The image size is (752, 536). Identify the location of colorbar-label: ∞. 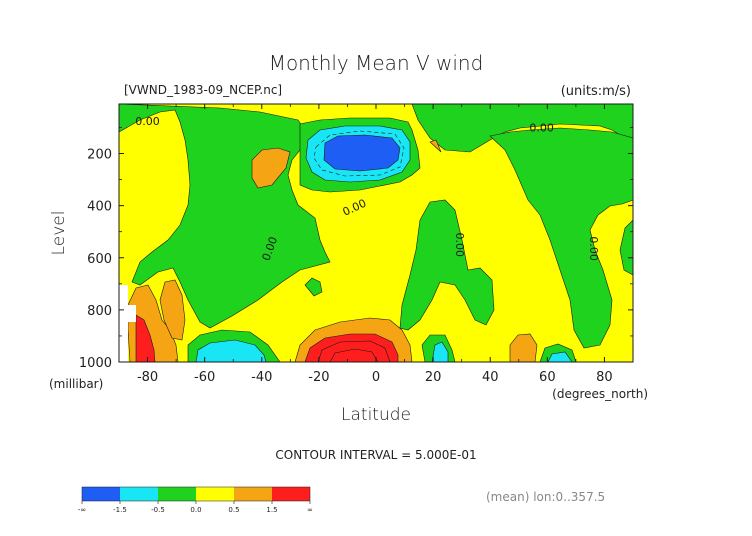
(310, 510).